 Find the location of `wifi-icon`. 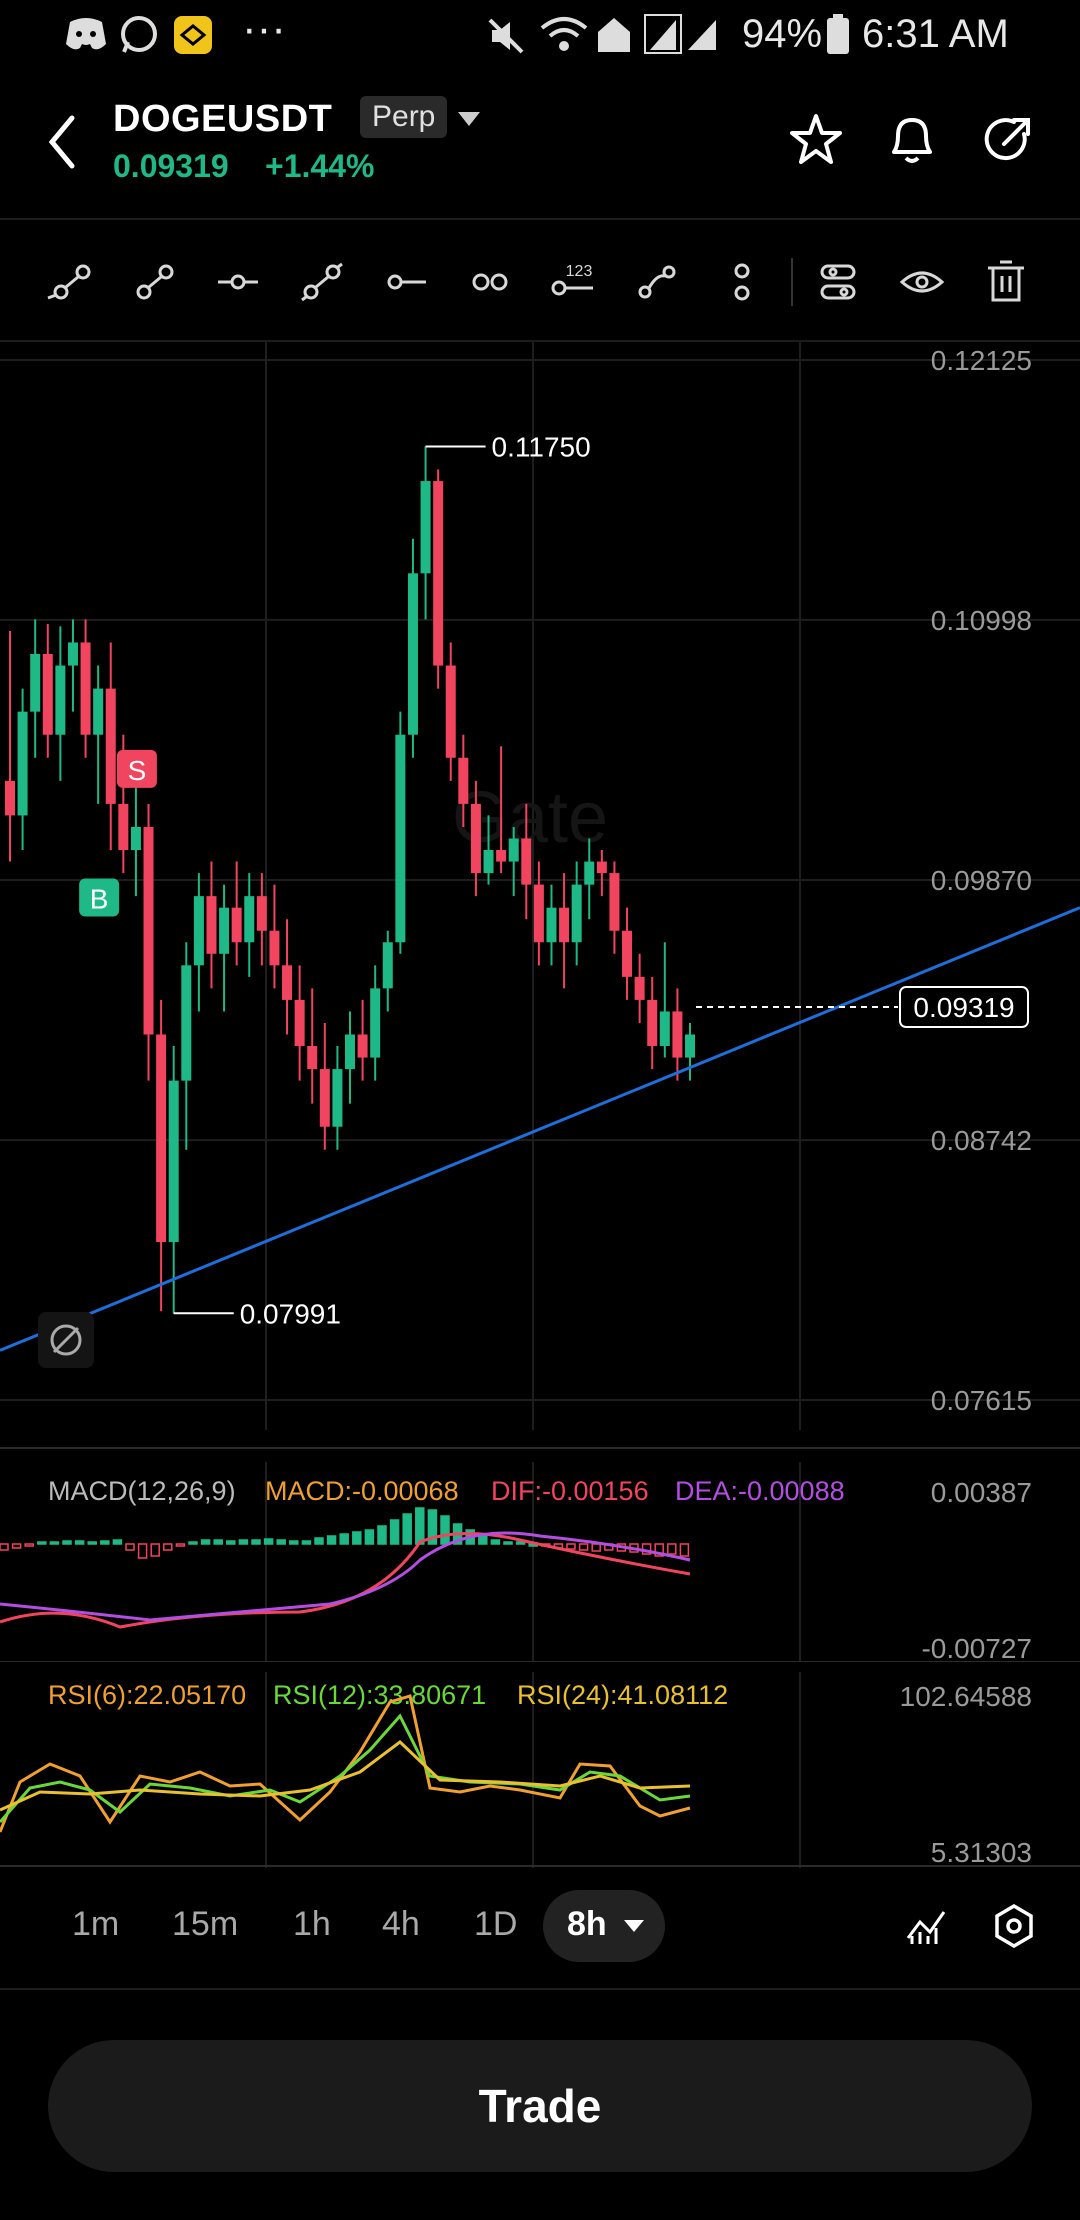

wifi-icon is located at coordinates (564, 34).